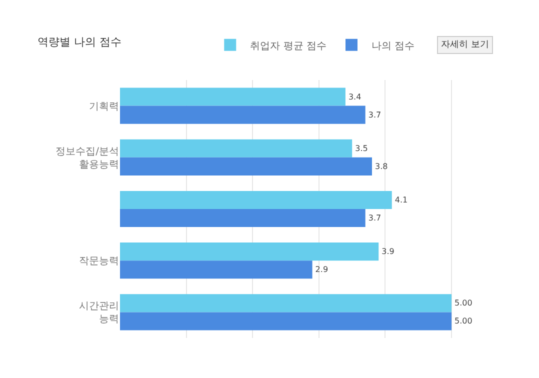  I want to click on data-label: 3.5, so click(361, 148).